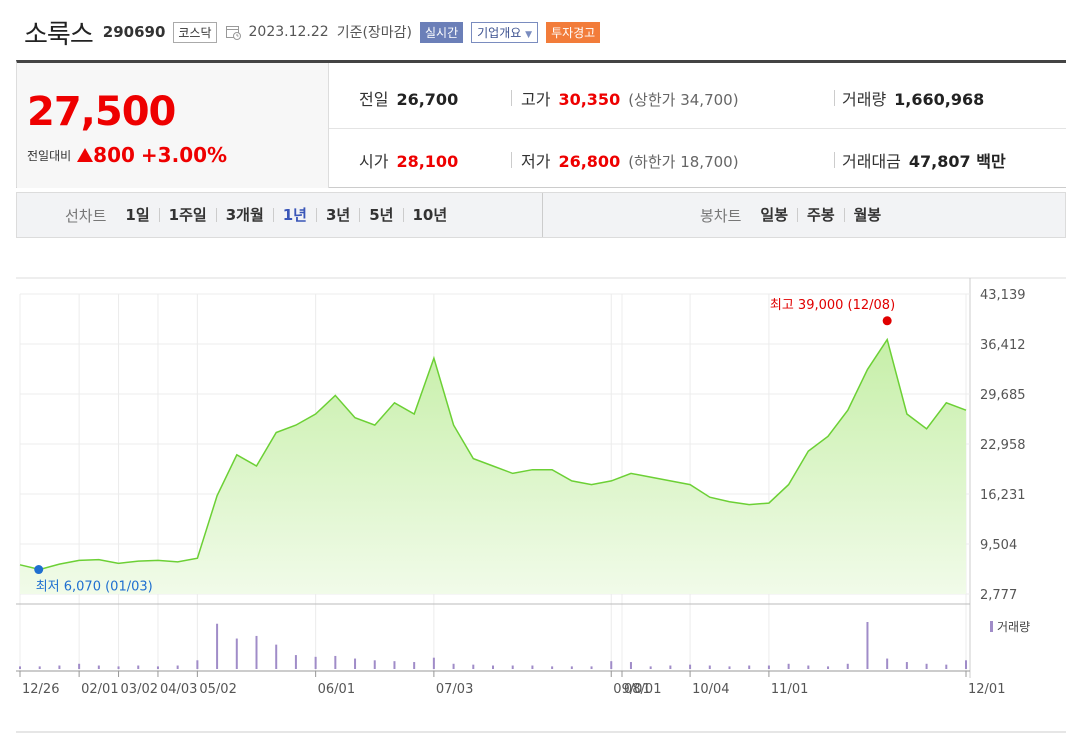 Image resolution: width=1066 pixels, height=733 pixels. I want to click on stock-code: 290690, so click(134, 32).